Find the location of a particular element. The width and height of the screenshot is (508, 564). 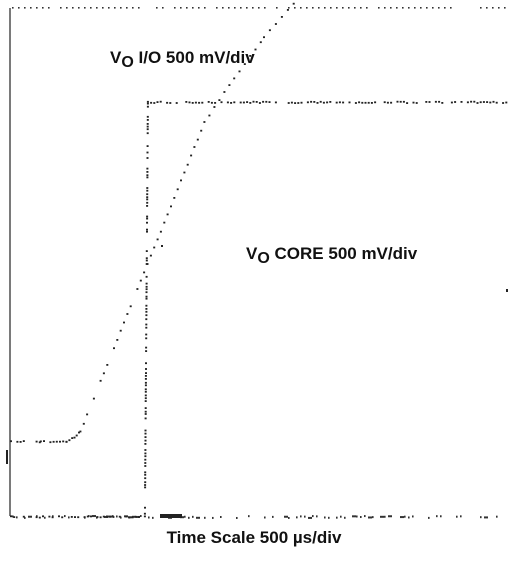

bottom-edge-block is located at coordinates (171, 516).